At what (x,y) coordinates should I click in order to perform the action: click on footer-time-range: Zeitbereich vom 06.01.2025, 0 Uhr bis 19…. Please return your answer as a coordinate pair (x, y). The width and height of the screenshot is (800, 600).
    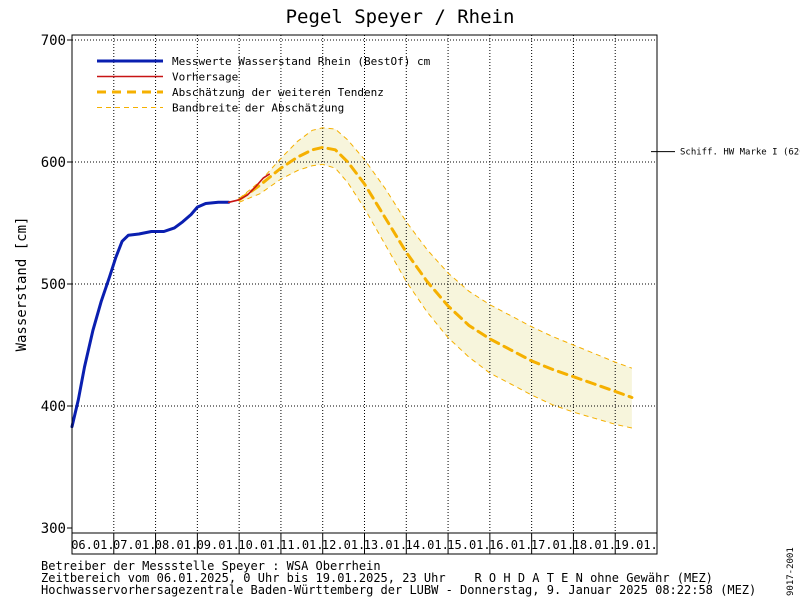
    Looking at the image, I should click on (377, 578).